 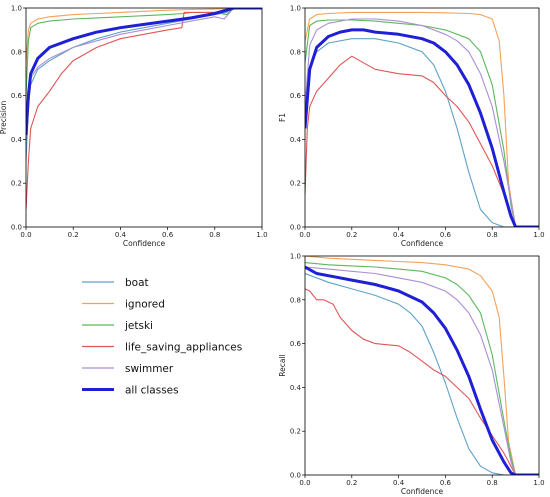 I want to click on legend-label-jetski: jetski, so click(x=138, y=326).